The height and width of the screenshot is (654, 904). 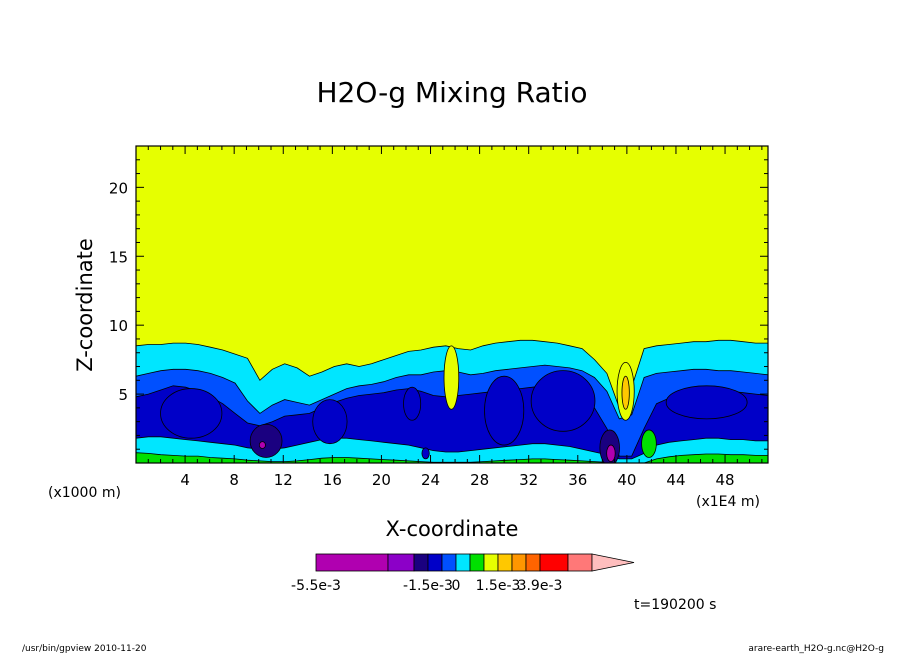 I want to click on x-tick-label: 40, so click(x=626, y=480).